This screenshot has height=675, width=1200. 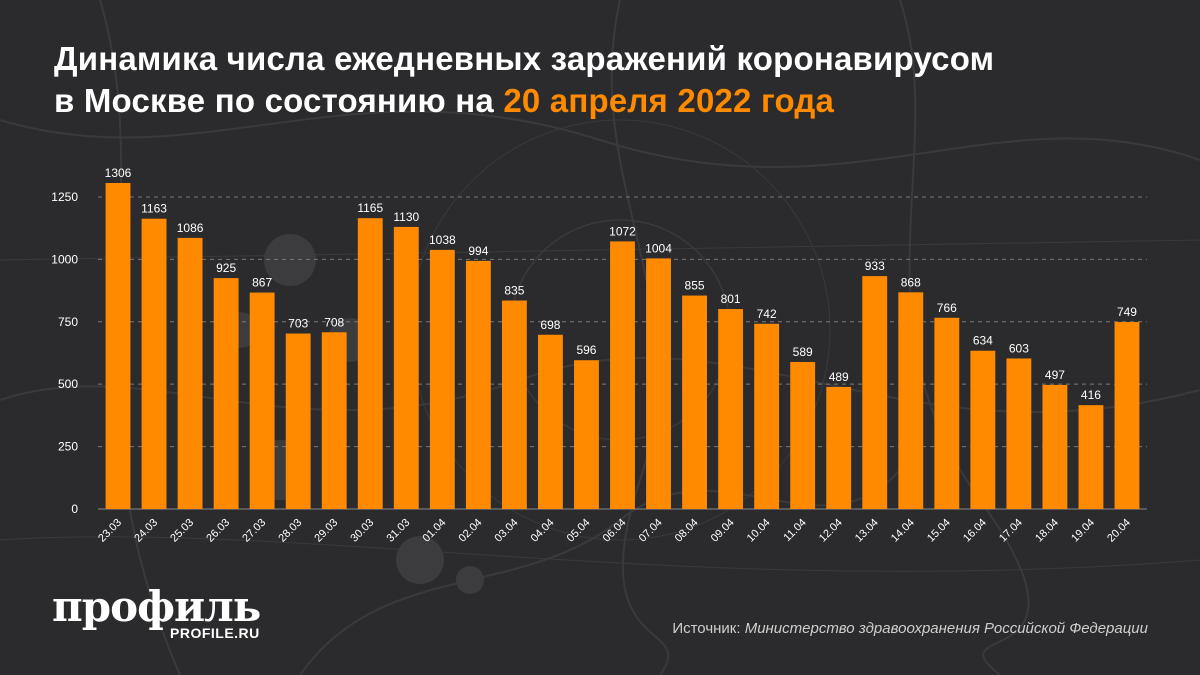 What do you see at coordinates (947, 308) in the screenshot?
I see `data-label: 766` at bounding box center [947, 308].